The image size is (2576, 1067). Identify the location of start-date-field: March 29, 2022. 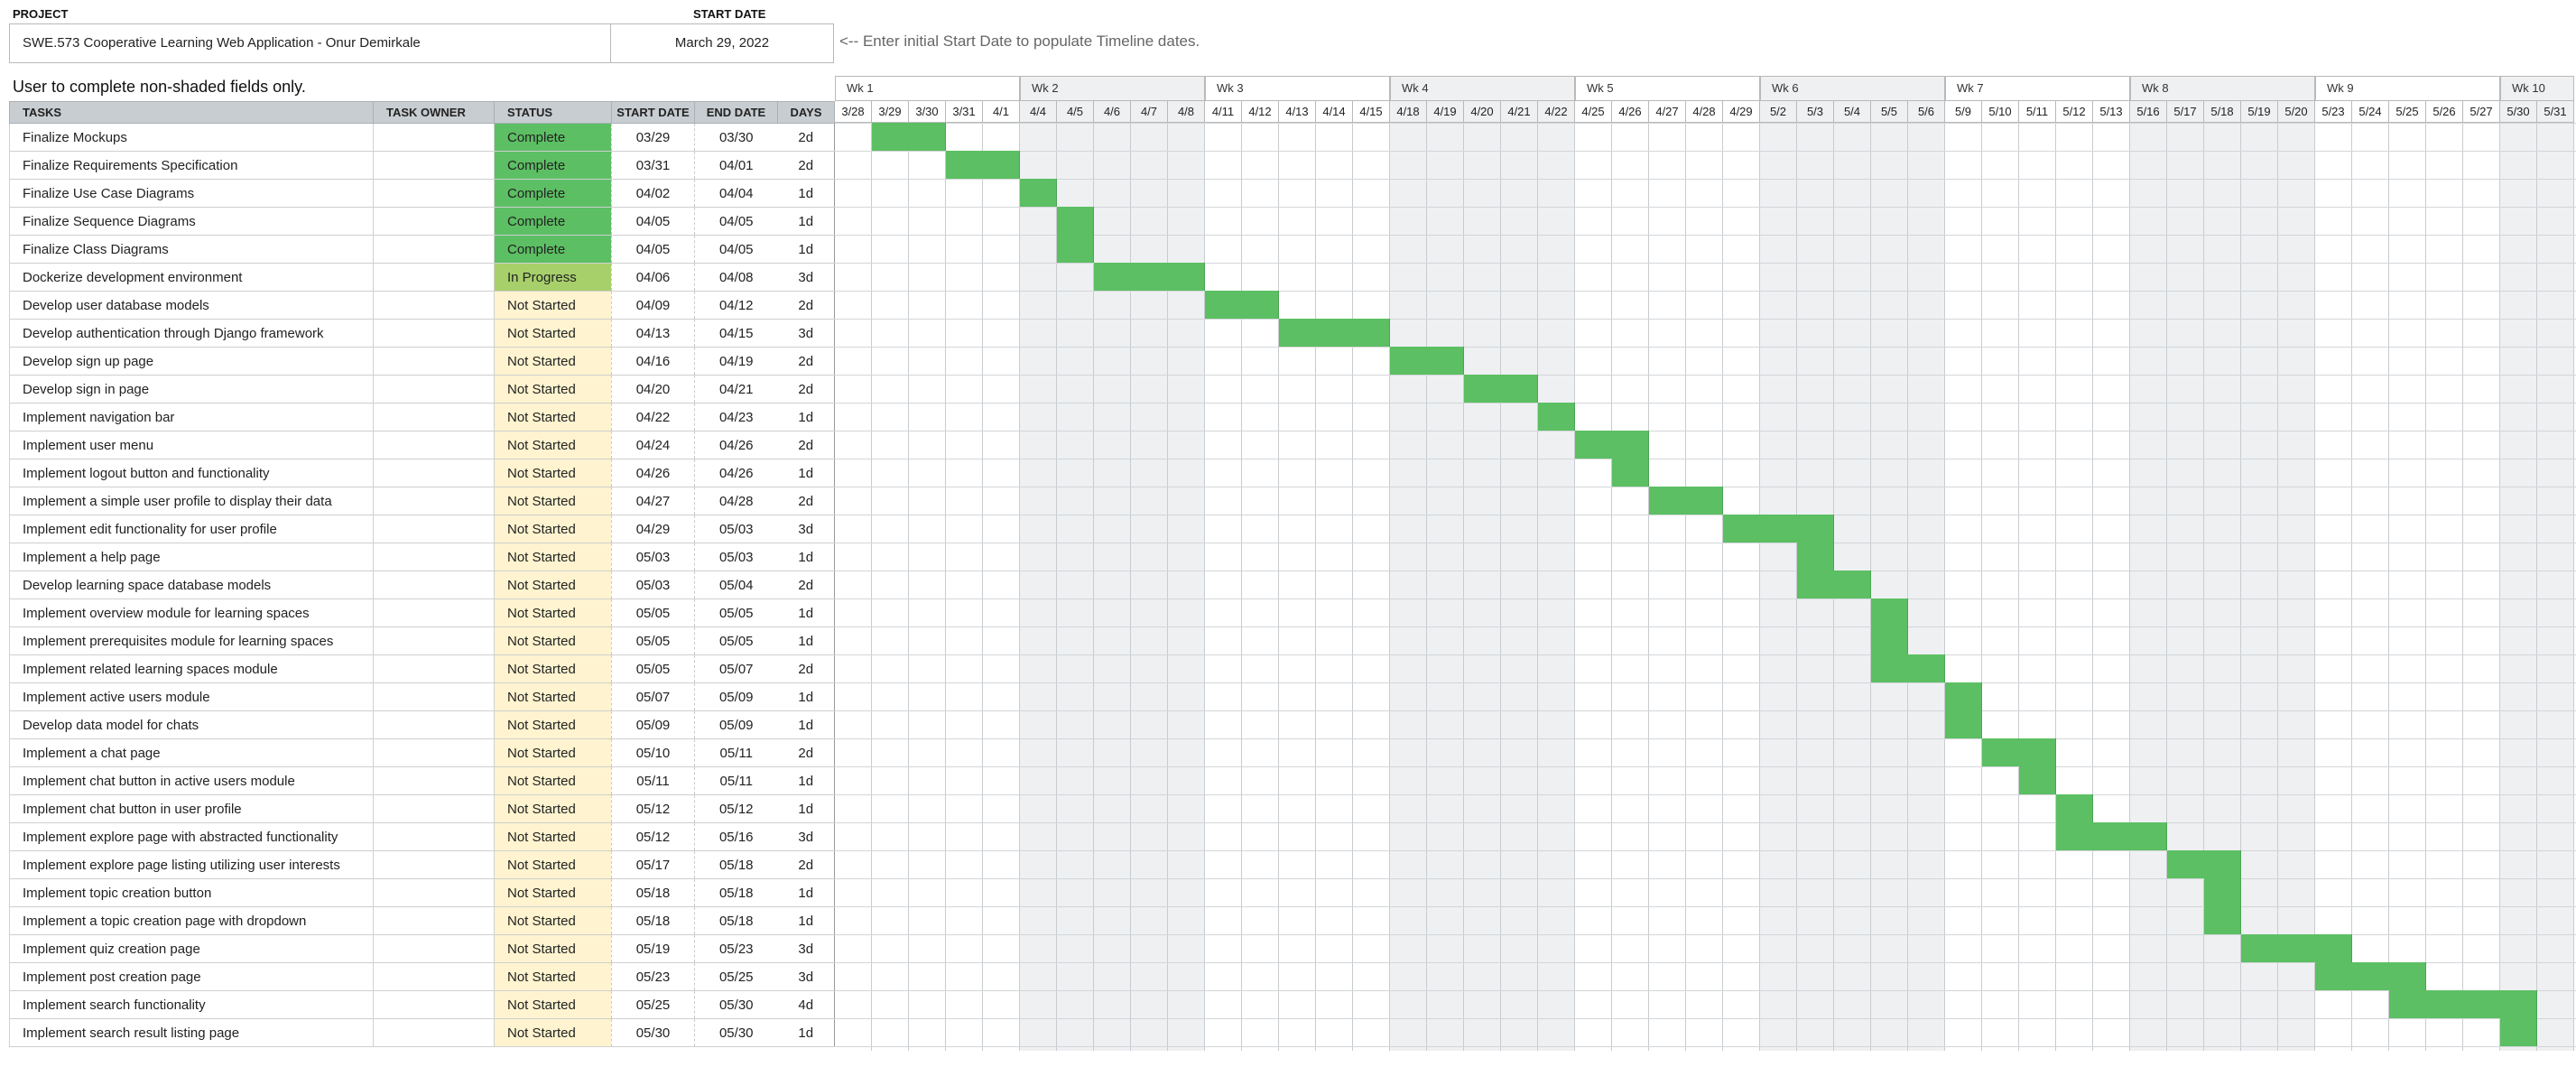
(722, 43).